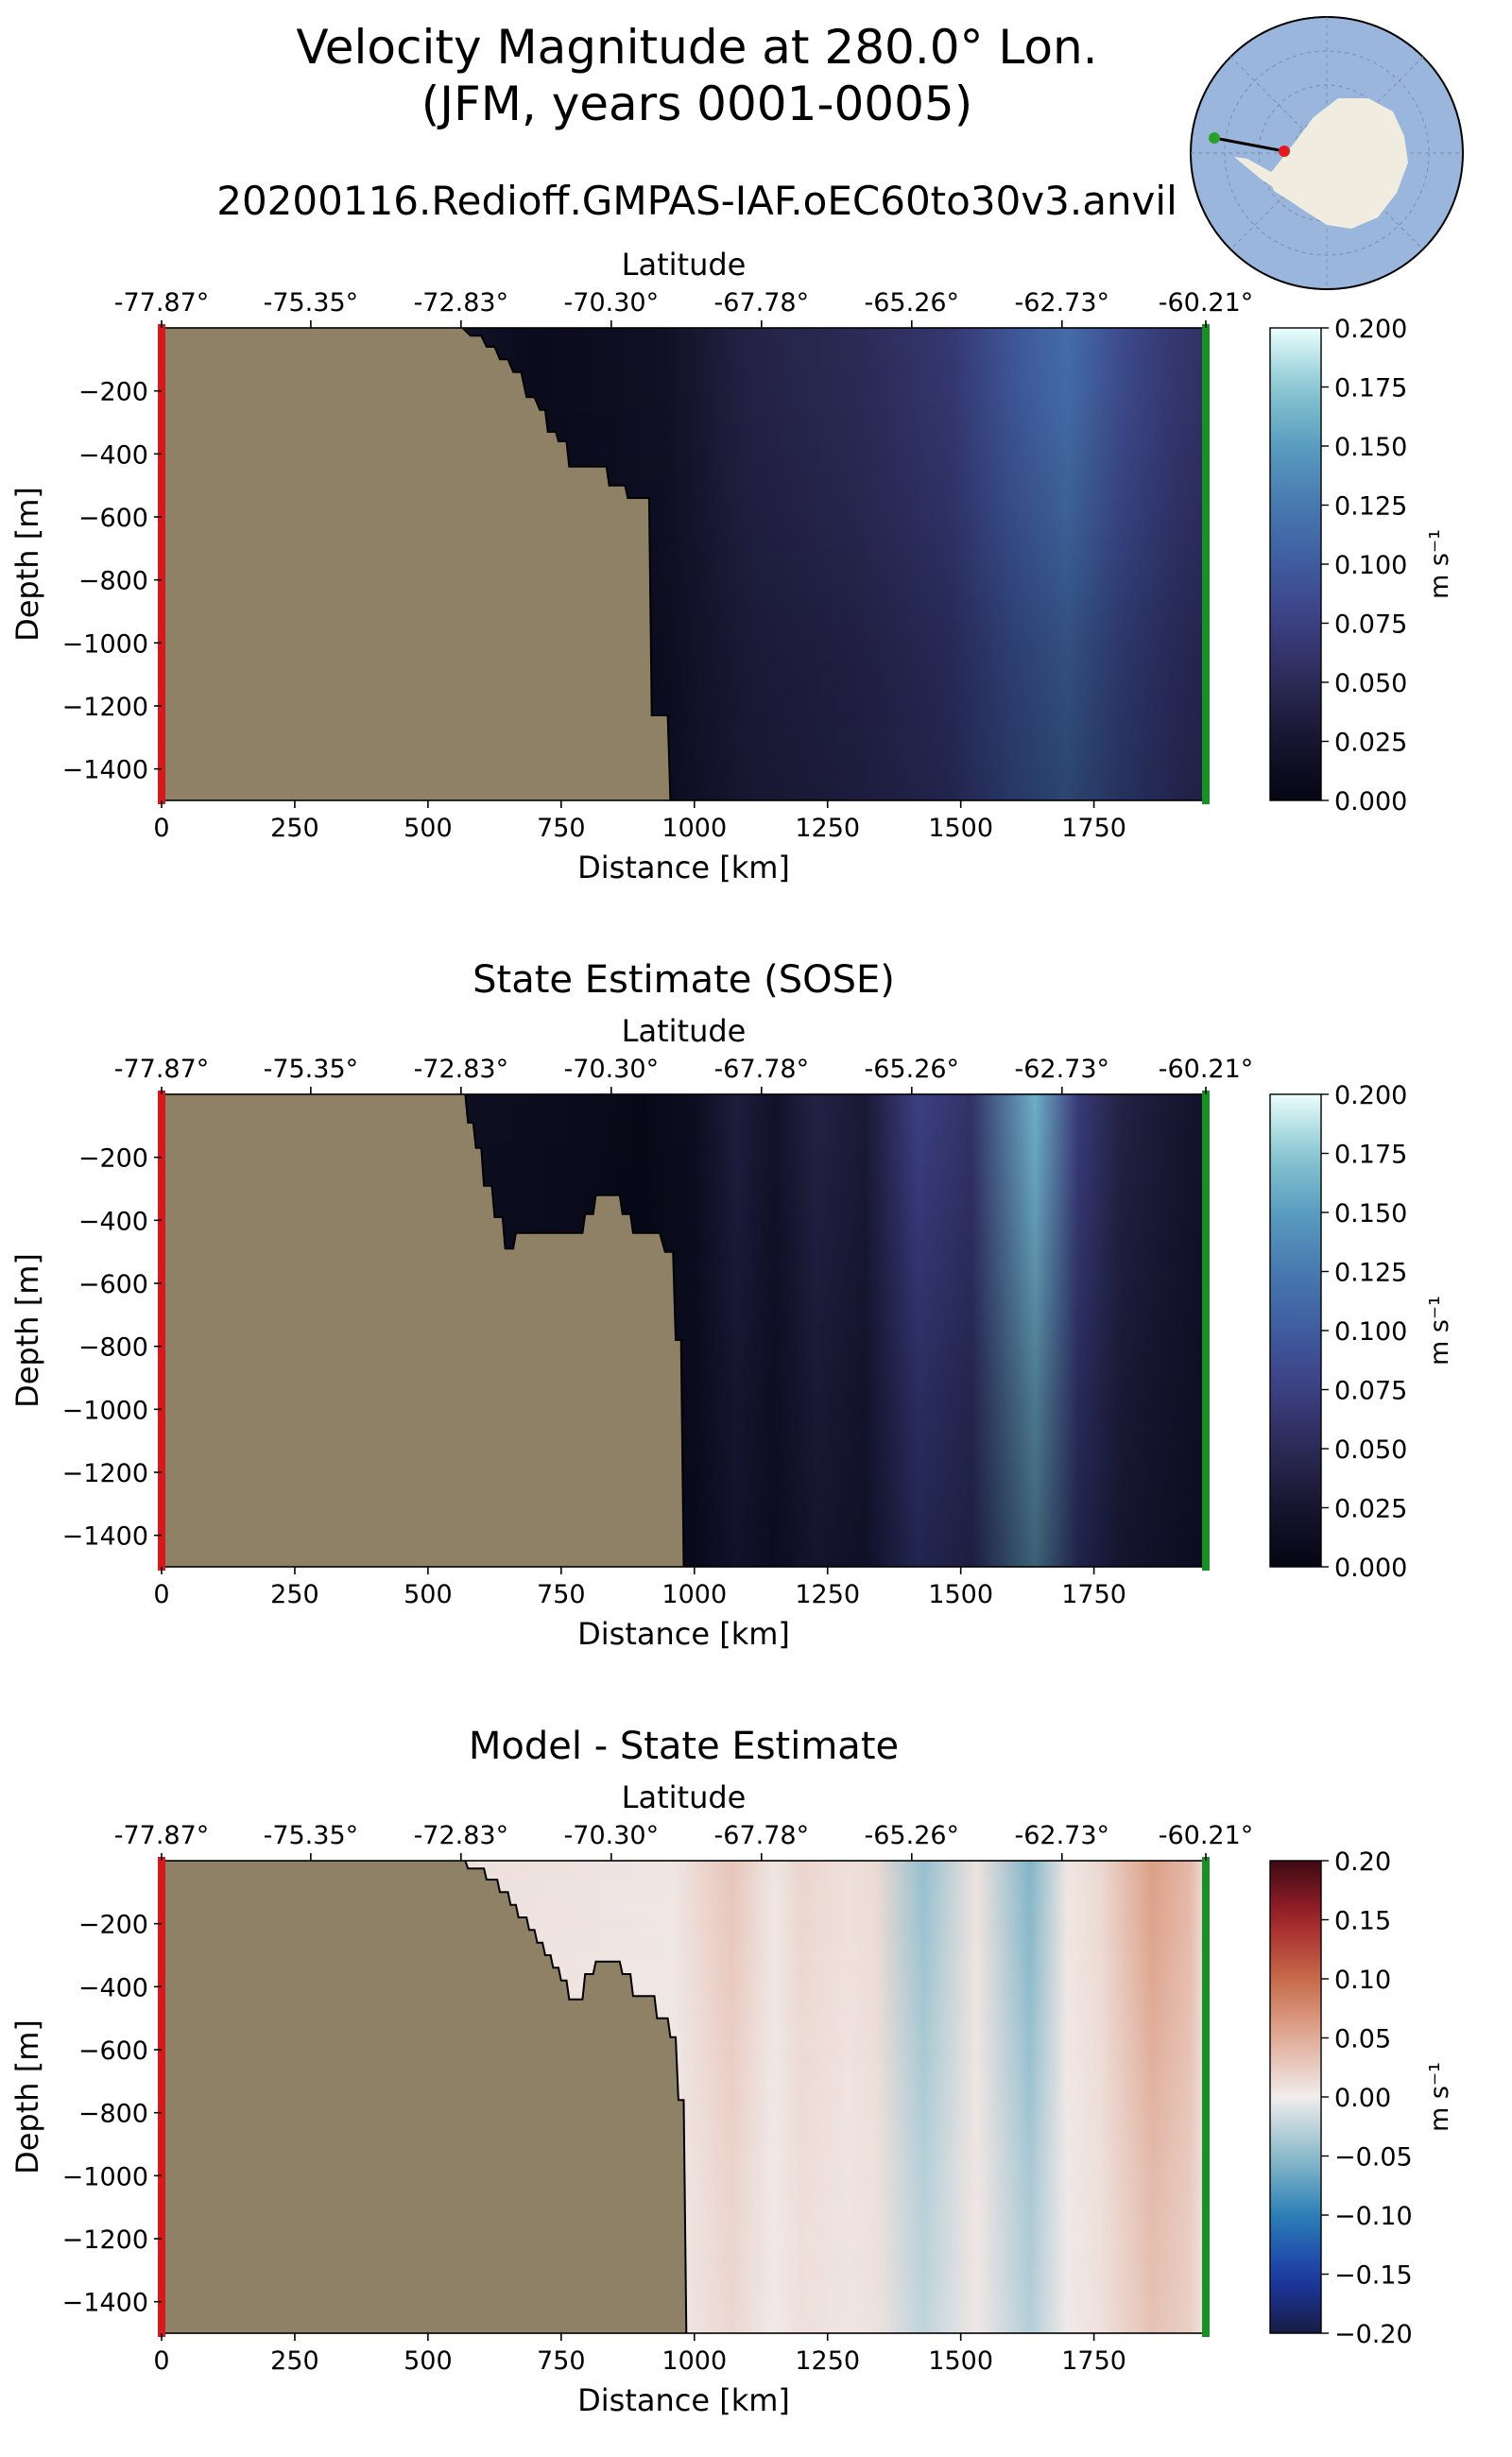 This screenshot has width=1512, height=2457. I want to click on transect-end-dot, so click(1214, 138).